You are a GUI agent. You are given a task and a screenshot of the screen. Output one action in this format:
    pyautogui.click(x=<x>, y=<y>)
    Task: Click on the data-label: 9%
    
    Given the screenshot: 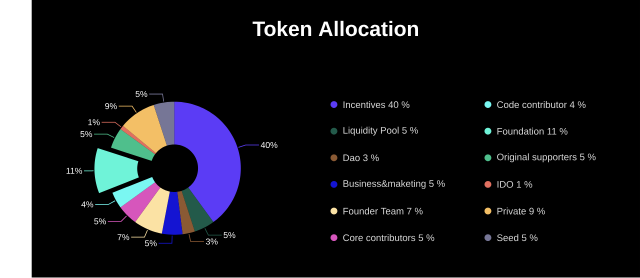 What is the action you would take?
    pyautogui.click(x=111, y=106)
    